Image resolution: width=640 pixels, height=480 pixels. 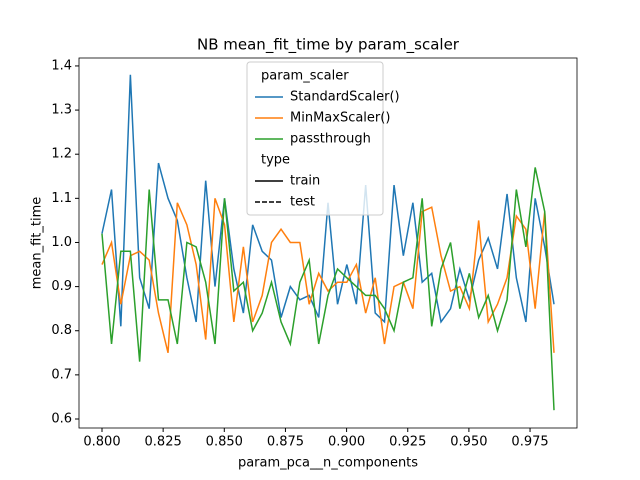 I want to click on y-tick-label: 1.2, so click(x=61, y=154).